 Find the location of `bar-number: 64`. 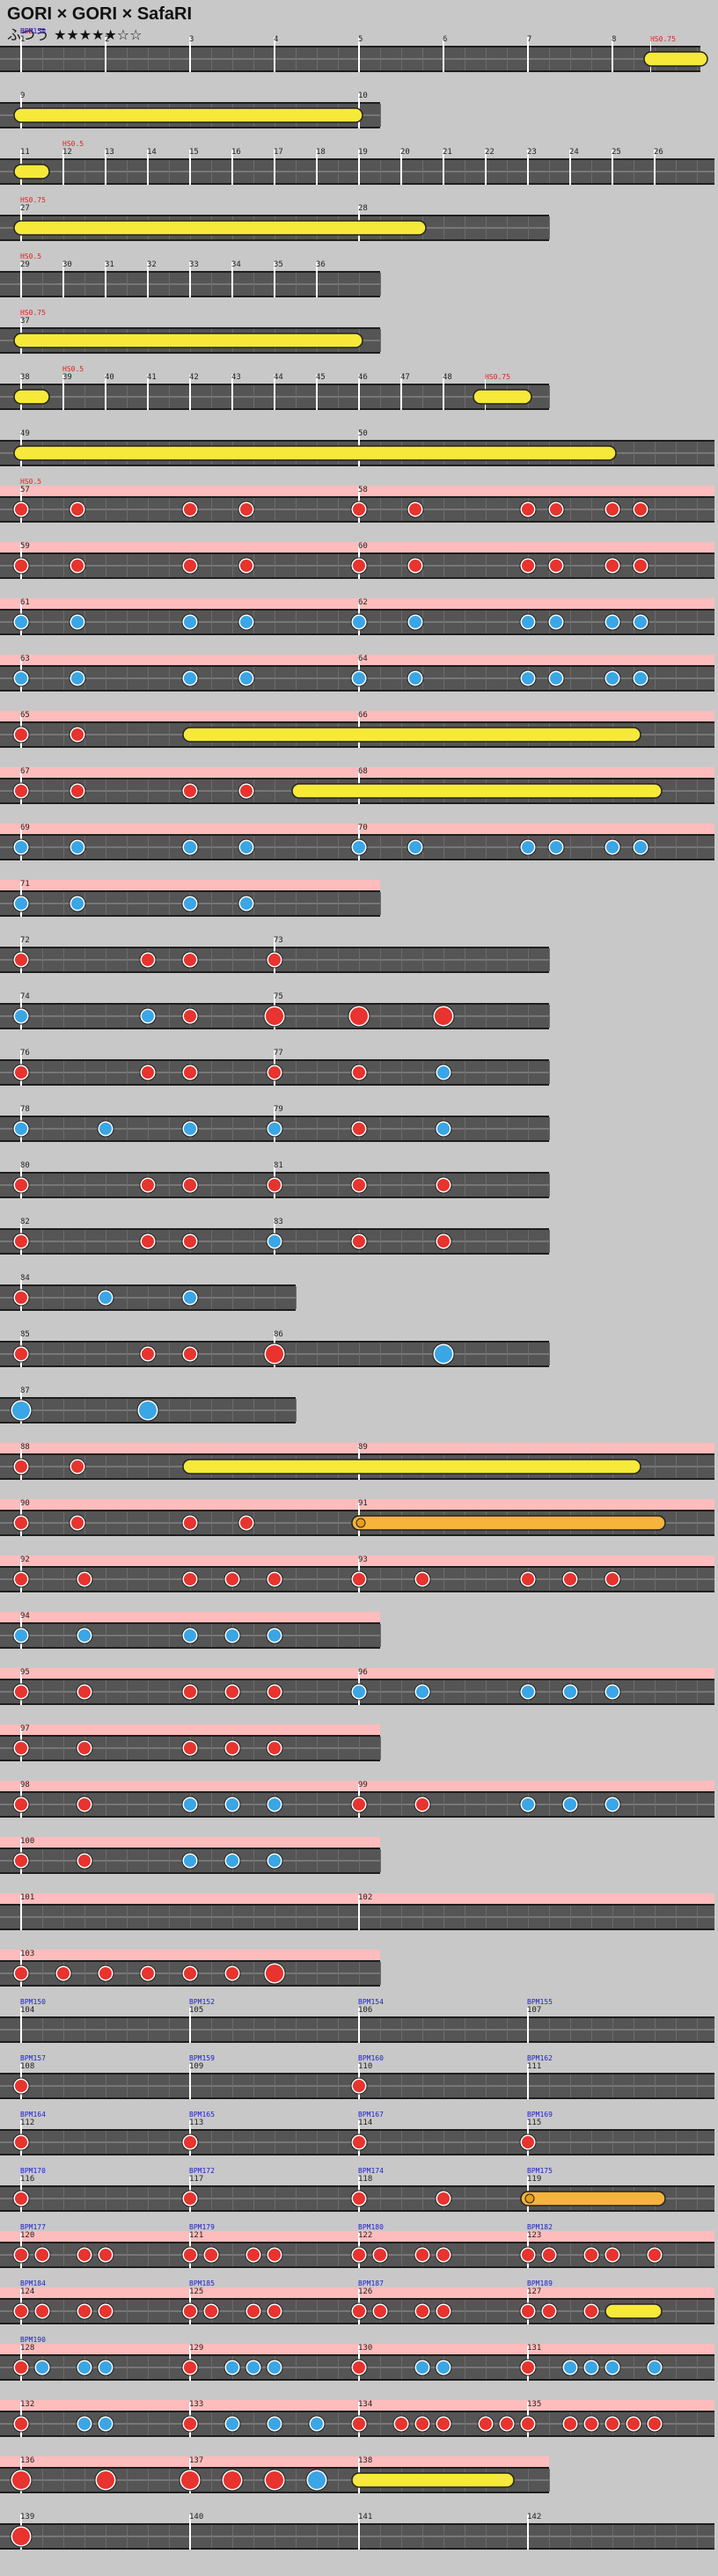

bar-number: 64 is located at coordinates (363, 659).